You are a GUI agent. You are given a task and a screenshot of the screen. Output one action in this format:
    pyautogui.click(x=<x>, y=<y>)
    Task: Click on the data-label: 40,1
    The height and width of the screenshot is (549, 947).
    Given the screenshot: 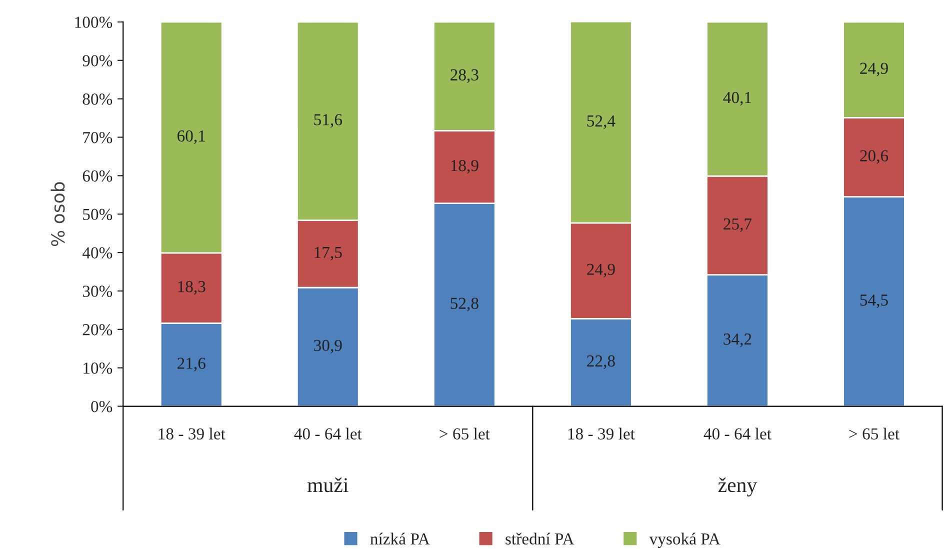 What is the action you would take?
    pyautogui.click(x=737, y=99)
    